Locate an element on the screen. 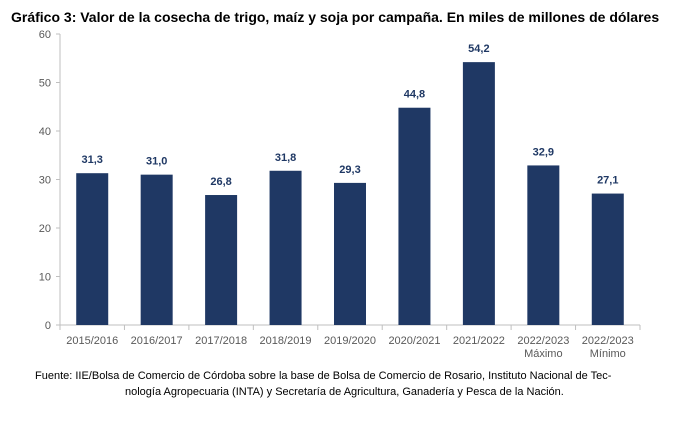  x-tick-label: 2018/2019 is located at coordinates (286, 341).